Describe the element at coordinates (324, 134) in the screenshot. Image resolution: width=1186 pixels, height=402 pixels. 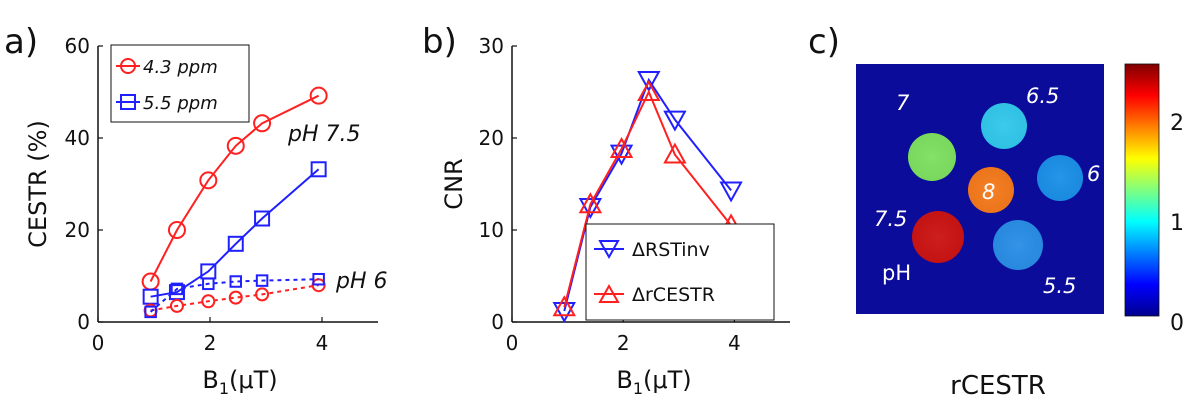
I see `panel-a-annotation-ph75: pH 7.5` at that location.